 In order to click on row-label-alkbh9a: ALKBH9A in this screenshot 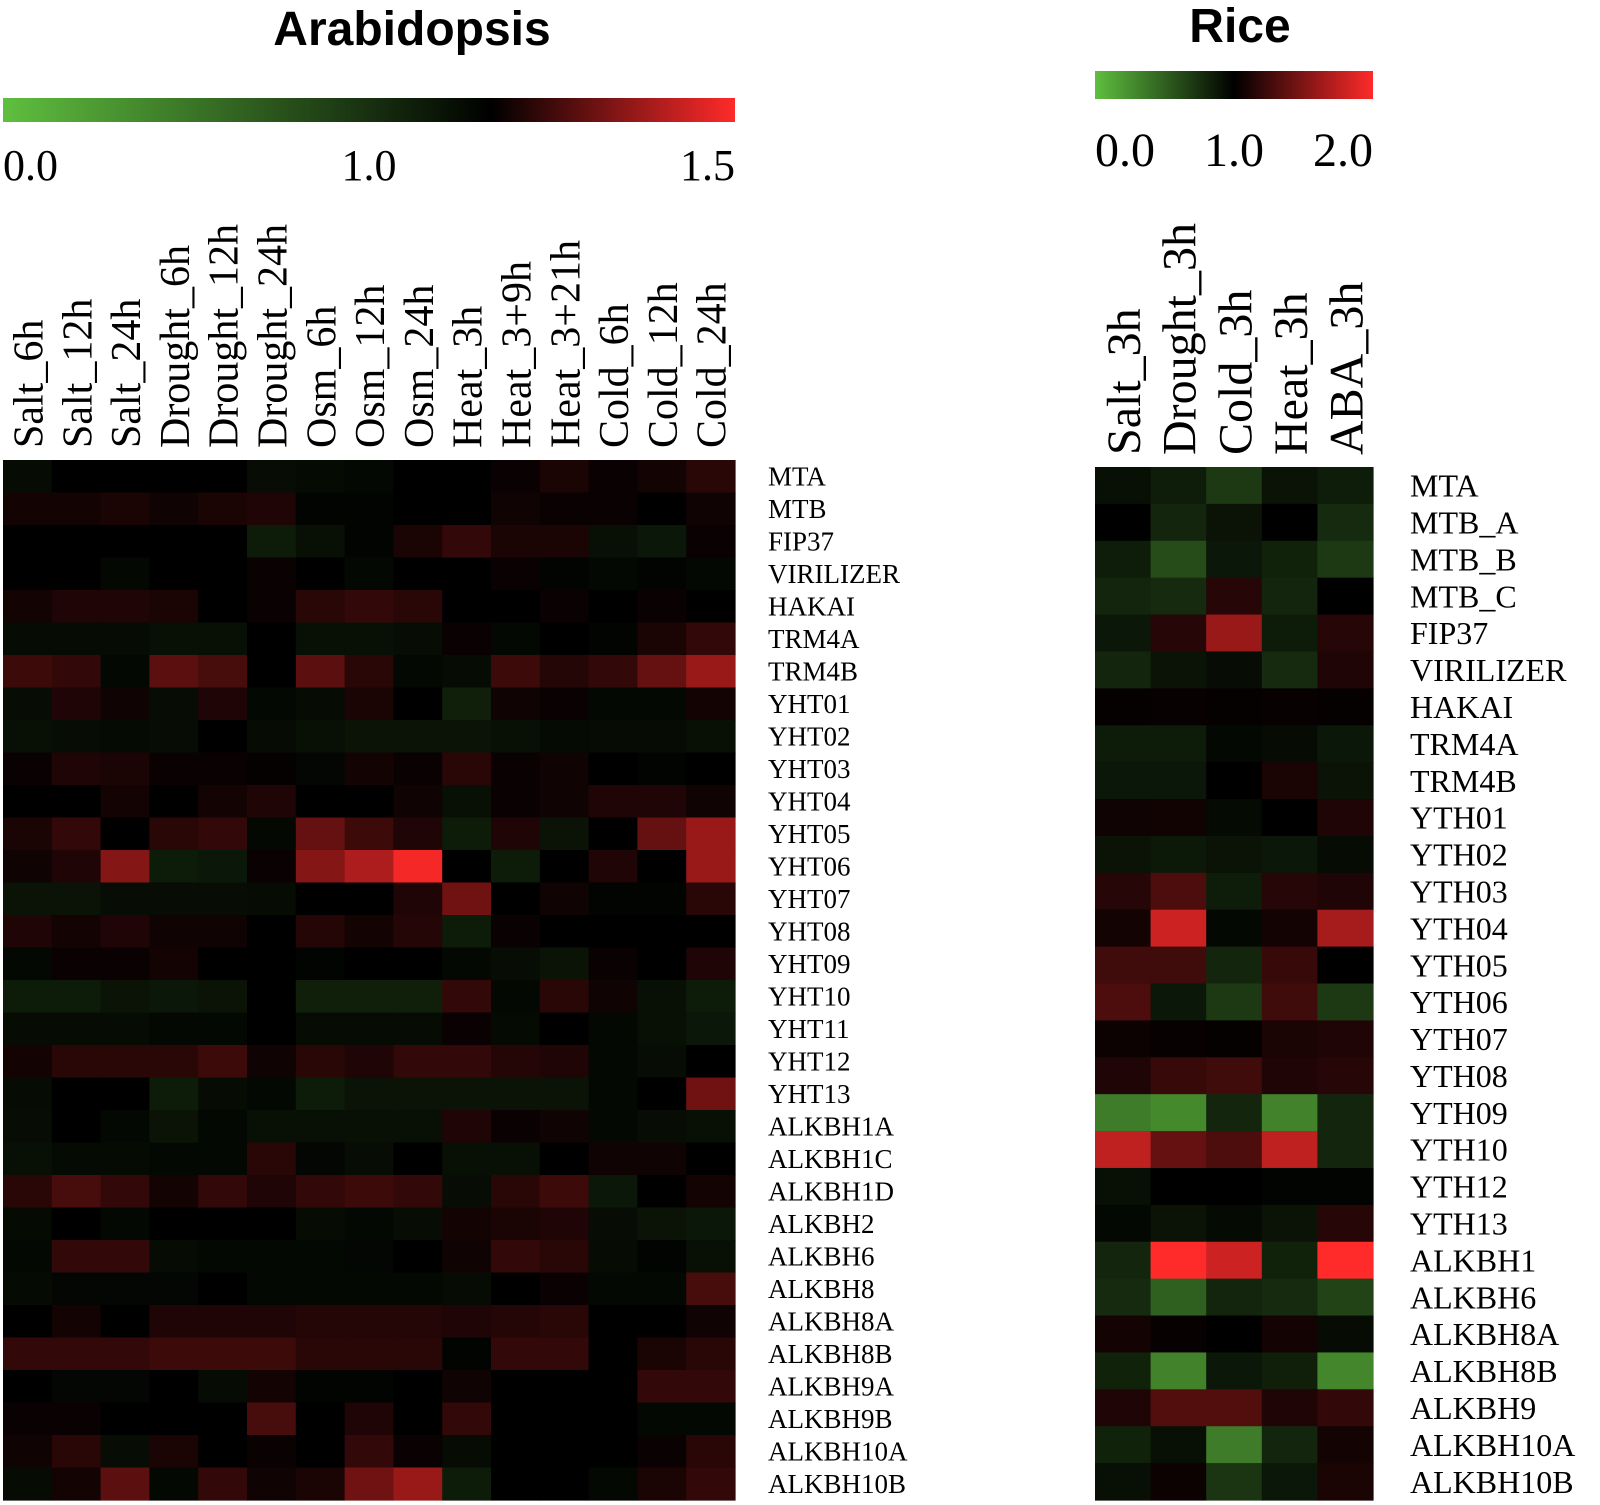, I will do `click(831, 1387)`.